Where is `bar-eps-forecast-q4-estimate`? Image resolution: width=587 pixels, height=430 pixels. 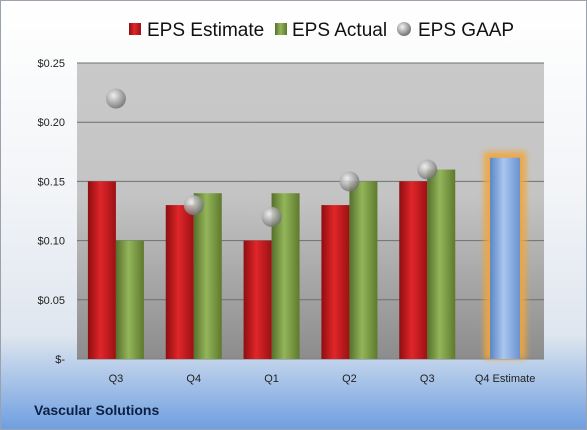
bar-eps-forecast-q4-estimate is located at coordinates (505, 258).